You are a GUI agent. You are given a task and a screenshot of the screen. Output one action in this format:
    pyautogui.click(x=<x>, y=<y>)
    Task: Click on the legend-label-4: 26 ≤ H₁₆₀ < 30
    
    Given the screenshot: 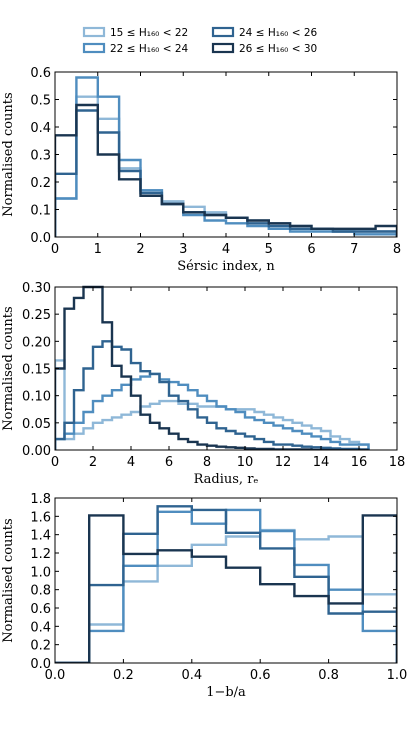 What is the action you would take?
    pyautogui.click(x=278, y=49)
    